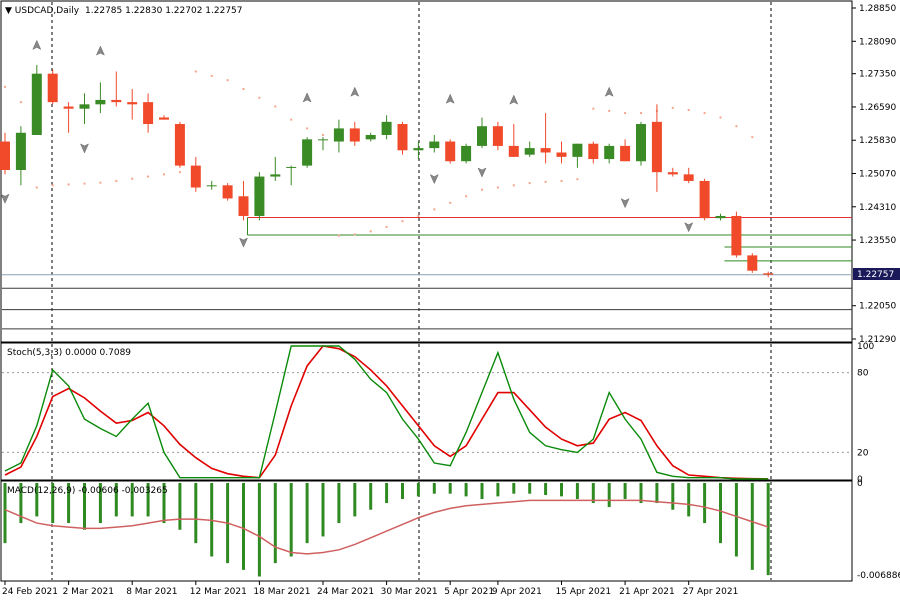  Describe the element at coordinates (877, 75) in the screenshot. I see `price-tick-label: 1.27350` at that location.